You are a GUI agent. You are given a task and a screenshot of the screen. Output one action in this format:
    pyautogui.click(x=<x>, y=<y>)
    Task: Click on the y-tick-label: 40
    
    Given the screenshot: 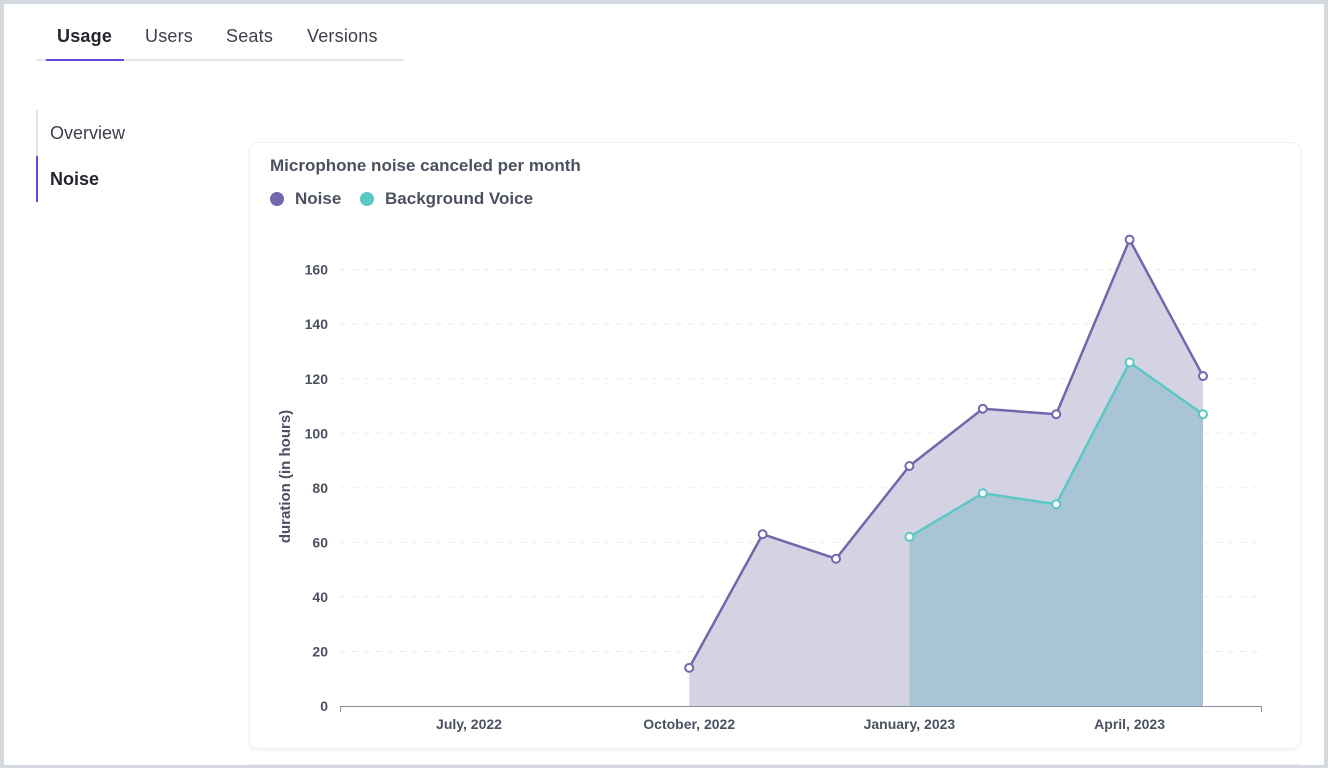 What is the action you would take?
    pyautogui.click(x=320, y=597)
    